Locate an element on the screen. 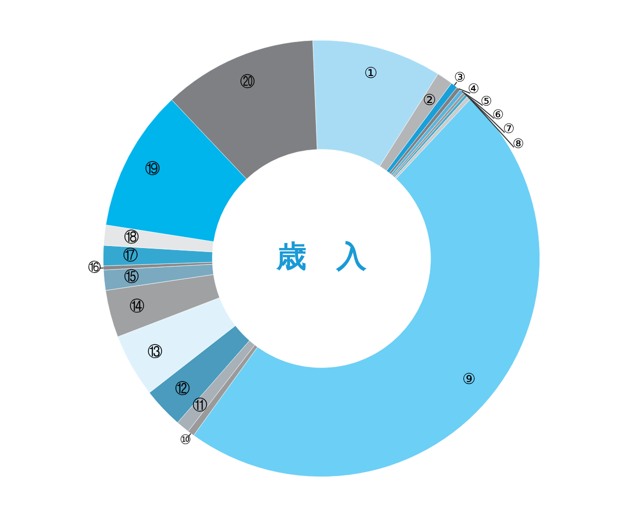 The image size is (643, 517). slice-label: ⑬ is located at coordinates (155, 351).